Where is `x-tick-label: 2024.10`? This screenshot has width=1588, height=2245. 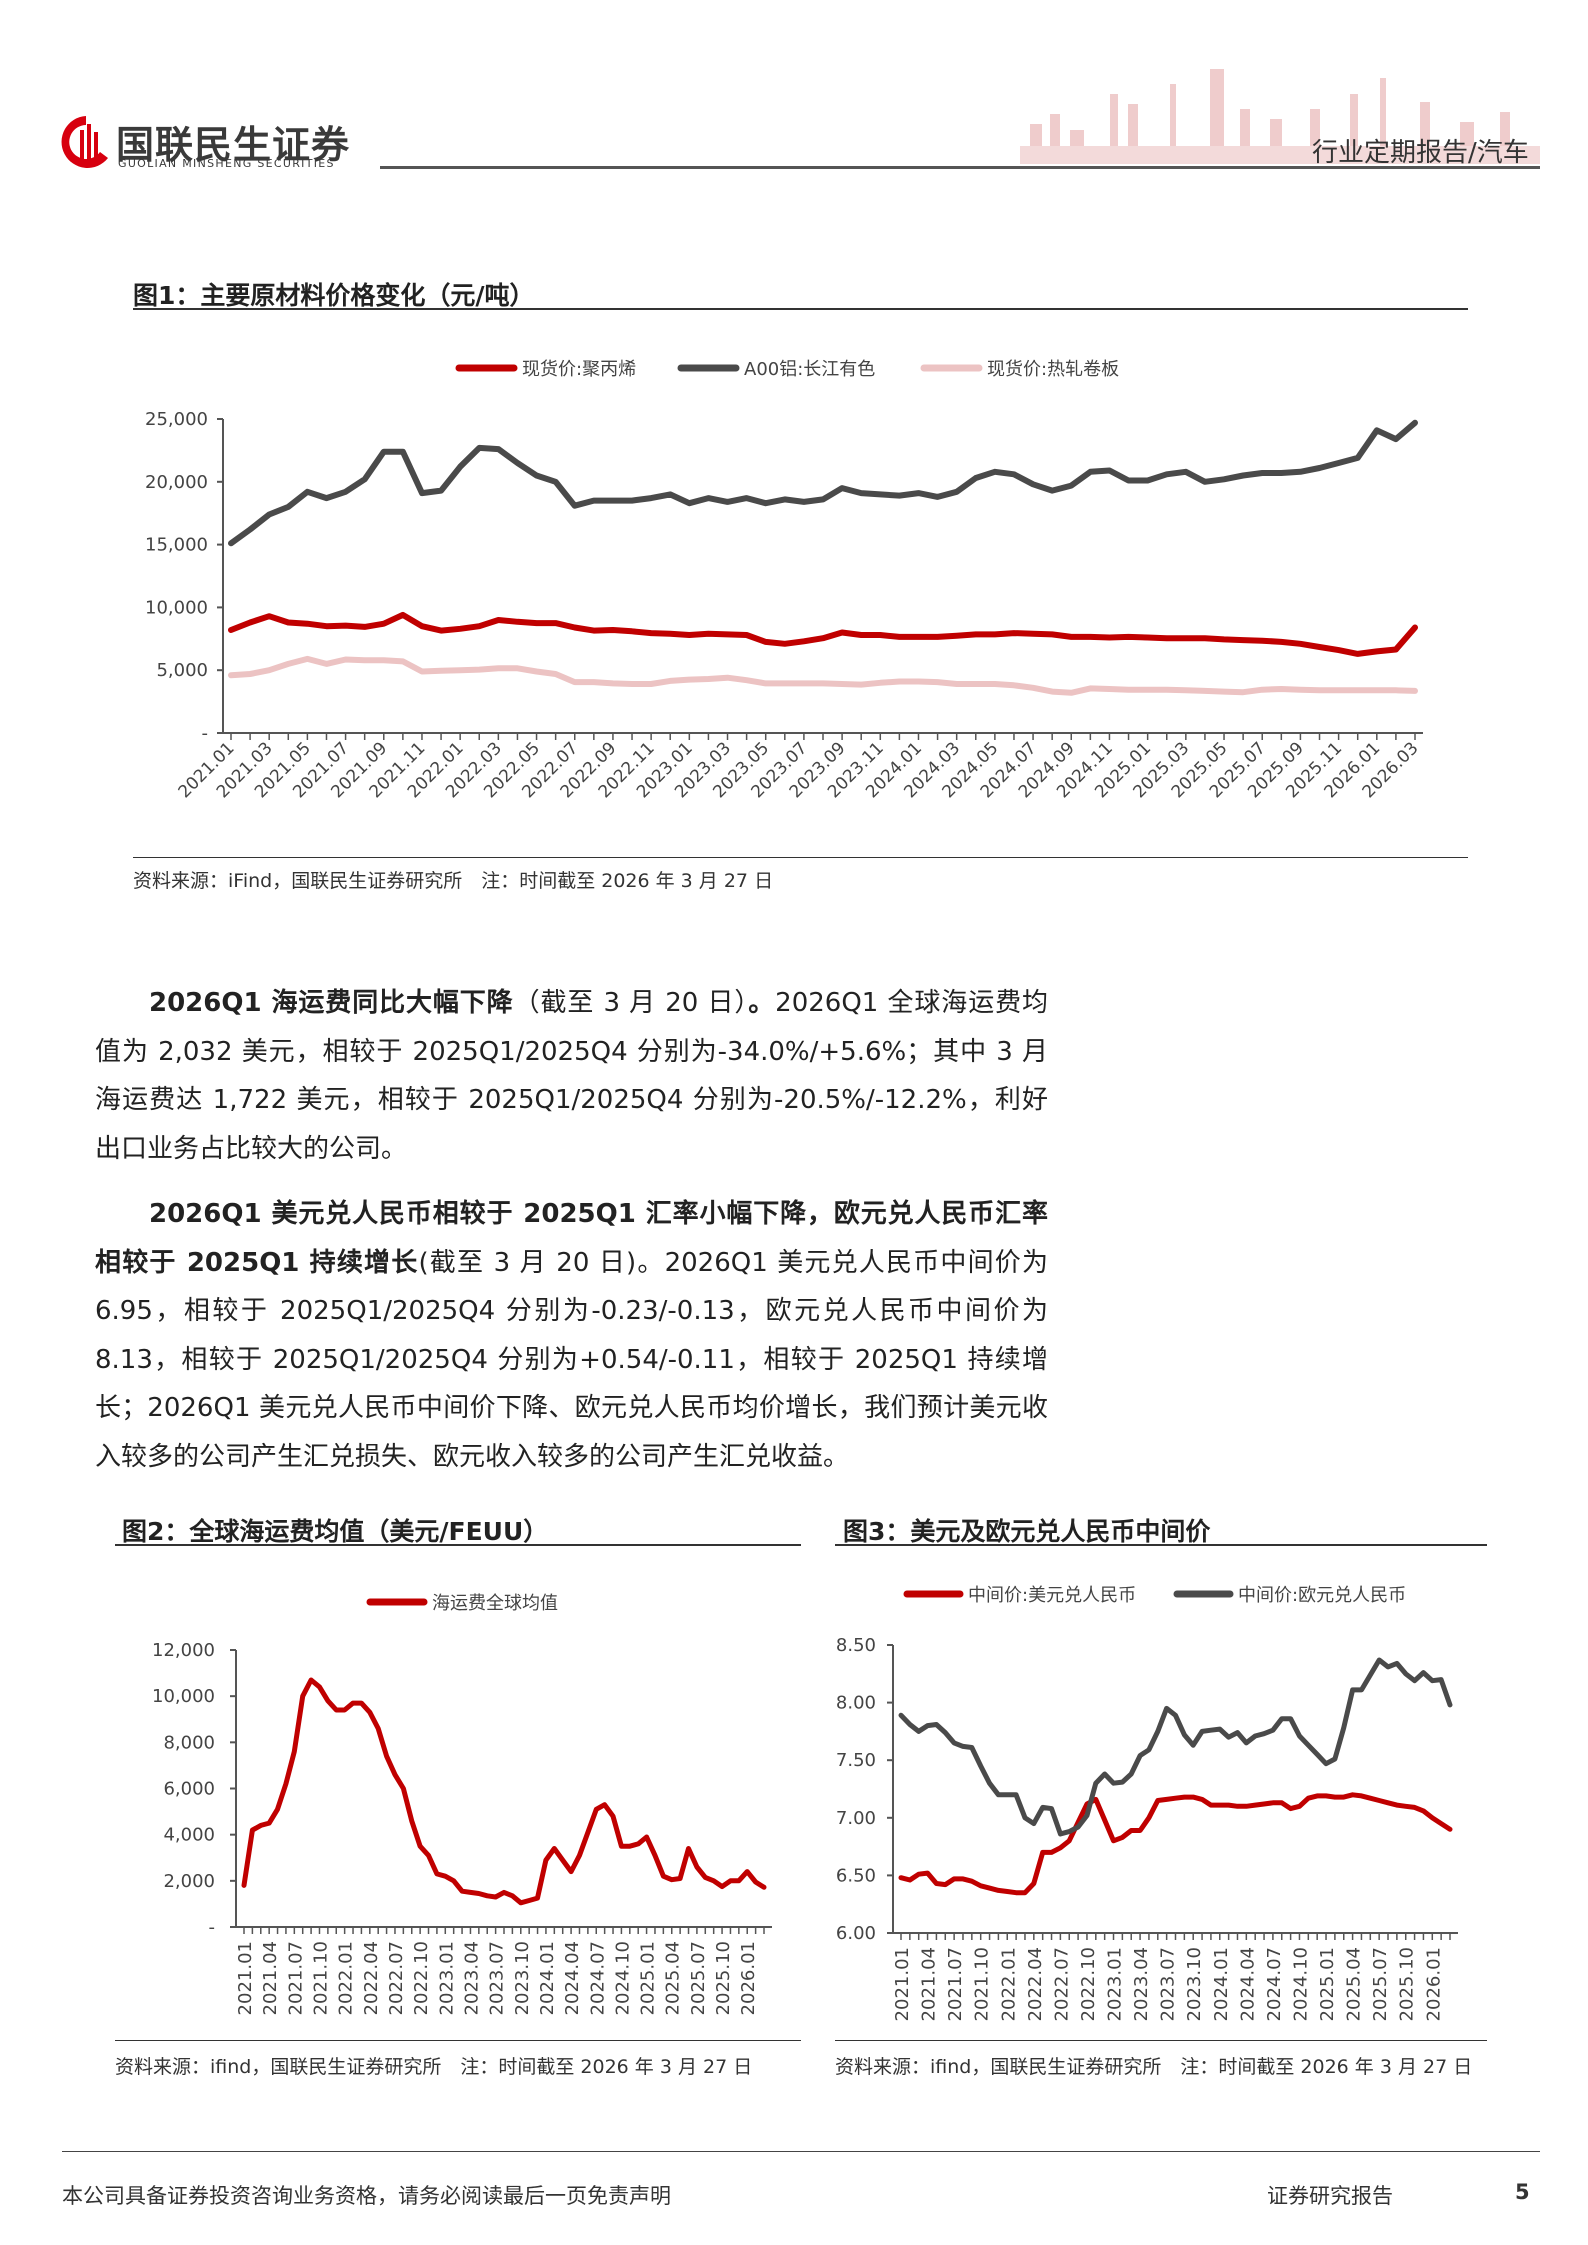
x-tick-label: 2024.10 is located at coordinates (622, 1978).